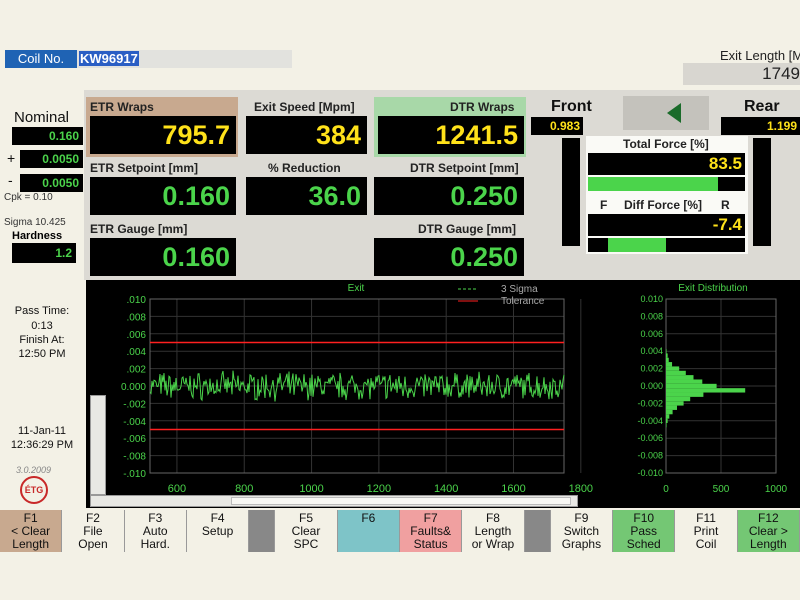 Image resolution: width=800 pixels, height=600 pixels. What do you see at coordinates (571, 106) in the screenshot?
I see `front-label: Front` at bounding box center [571, 106].